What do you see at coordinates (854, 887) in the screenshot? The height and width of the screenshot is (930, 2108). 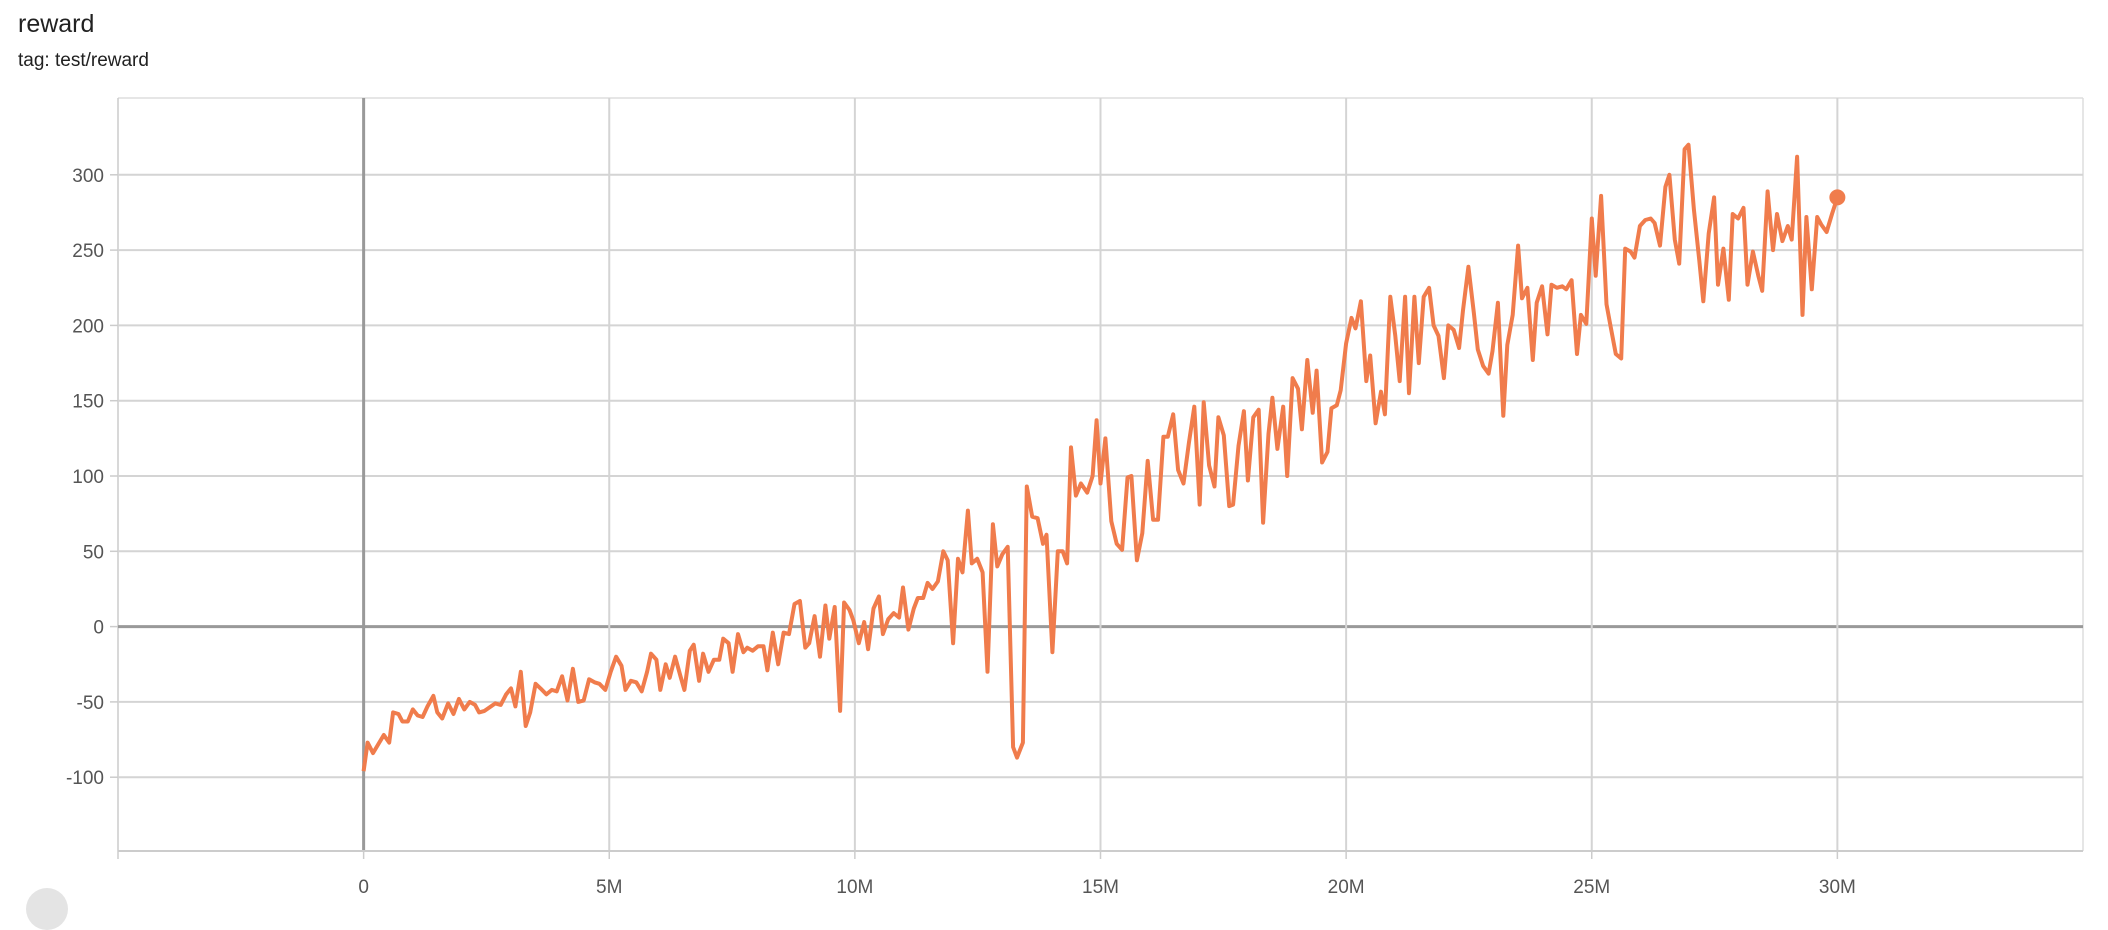 I see `x-tick-label: 10M` at bounding box center [854, 887].